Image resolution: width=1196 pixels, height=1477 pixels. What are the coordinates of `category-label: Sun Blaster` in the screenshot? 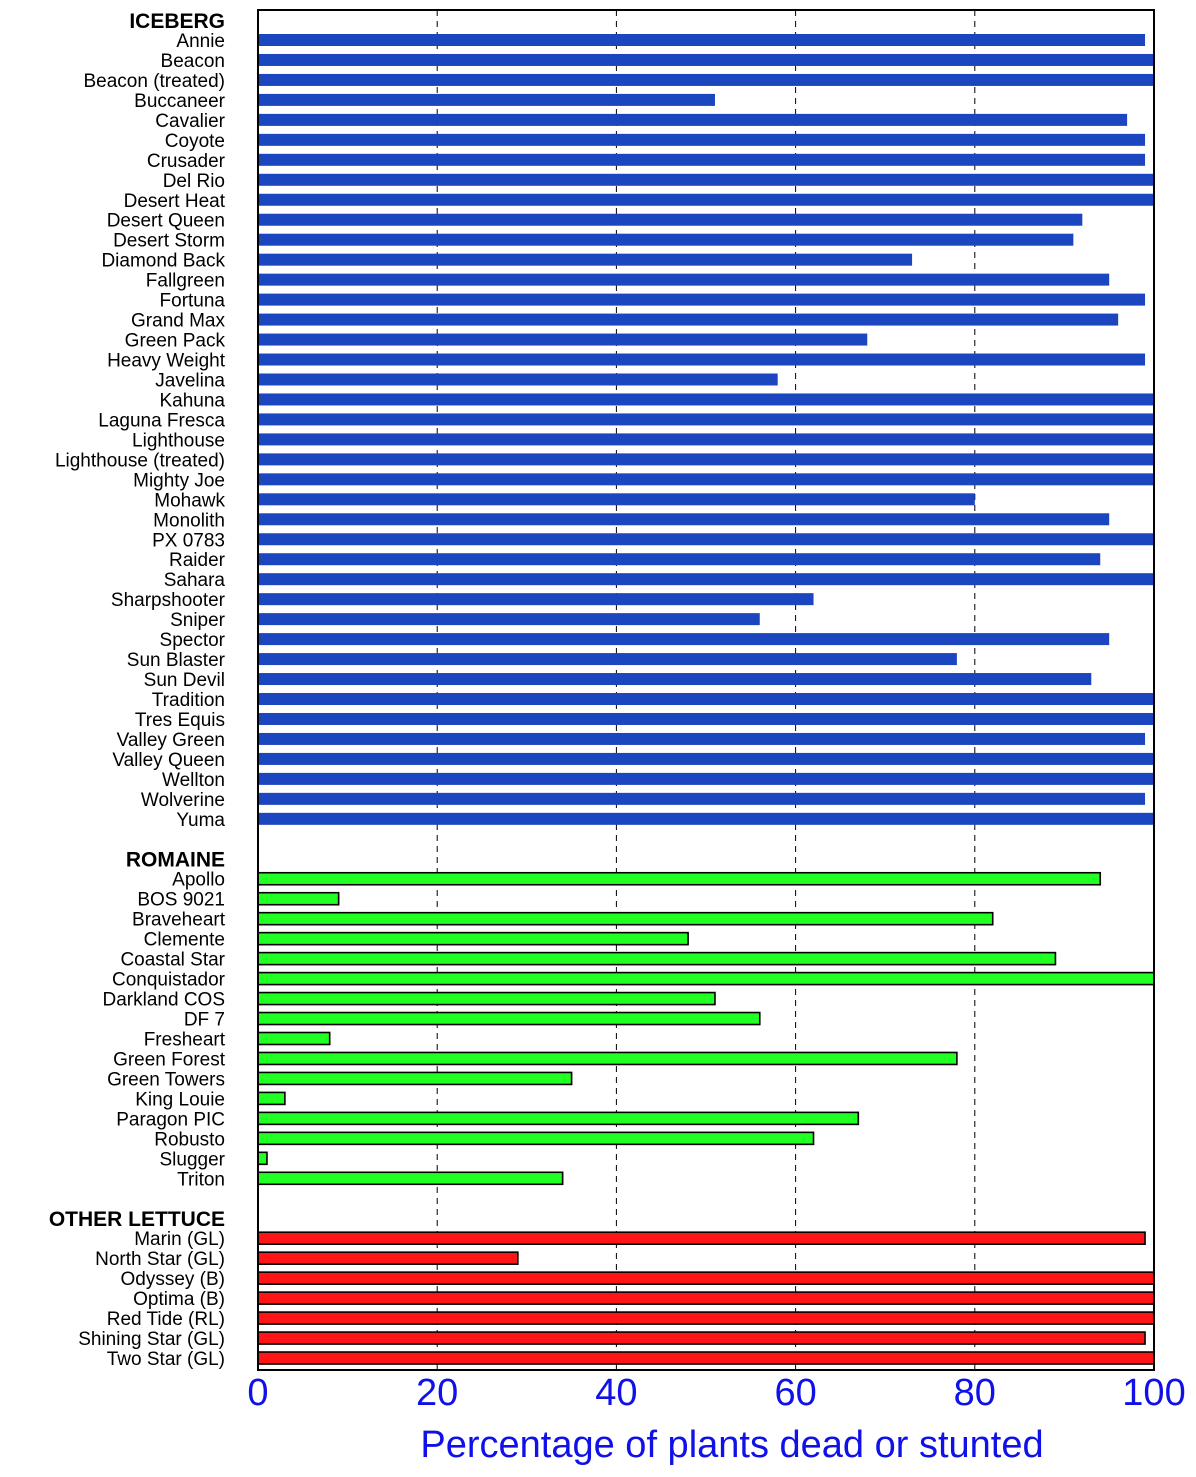 It's located at (176, 660).